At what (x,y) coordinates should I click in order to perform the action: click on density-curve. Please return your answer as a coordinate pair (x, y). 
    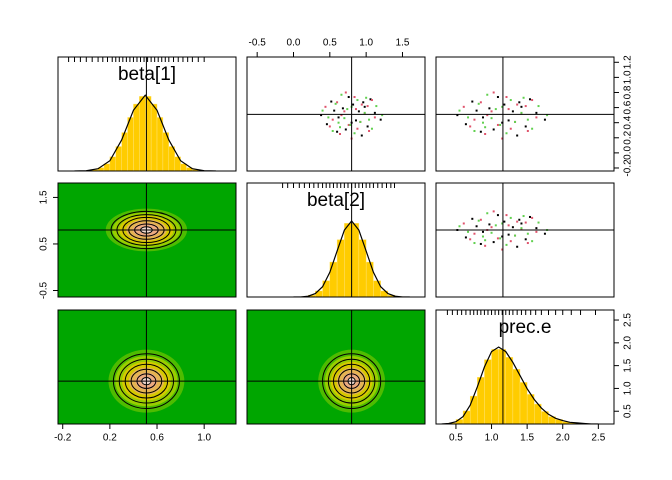
    Looking at the image, I should click on (145, 132).